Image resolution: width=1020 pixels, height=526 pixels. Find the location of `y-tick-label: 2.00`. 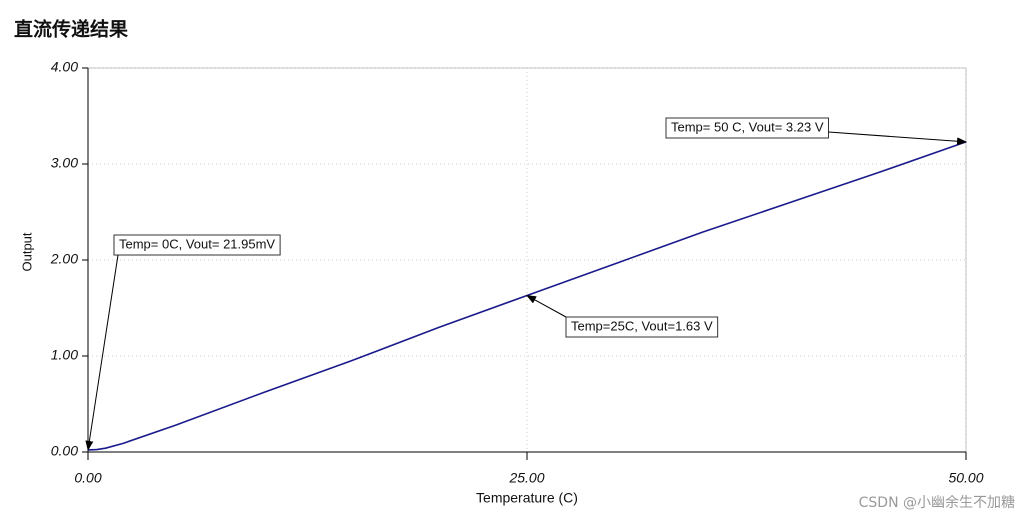

y-tick-label: 2.00 is located at coordinates (64, 259).